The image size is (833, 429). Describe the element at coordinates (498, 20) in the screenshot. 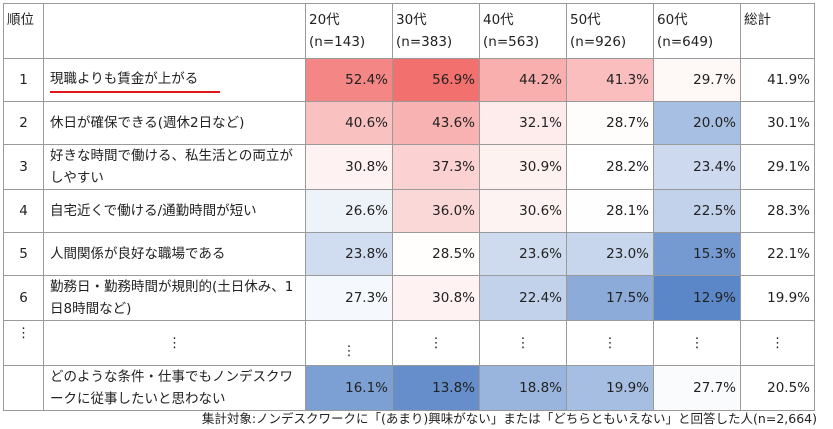

I see `col-age: 40代` at that location.